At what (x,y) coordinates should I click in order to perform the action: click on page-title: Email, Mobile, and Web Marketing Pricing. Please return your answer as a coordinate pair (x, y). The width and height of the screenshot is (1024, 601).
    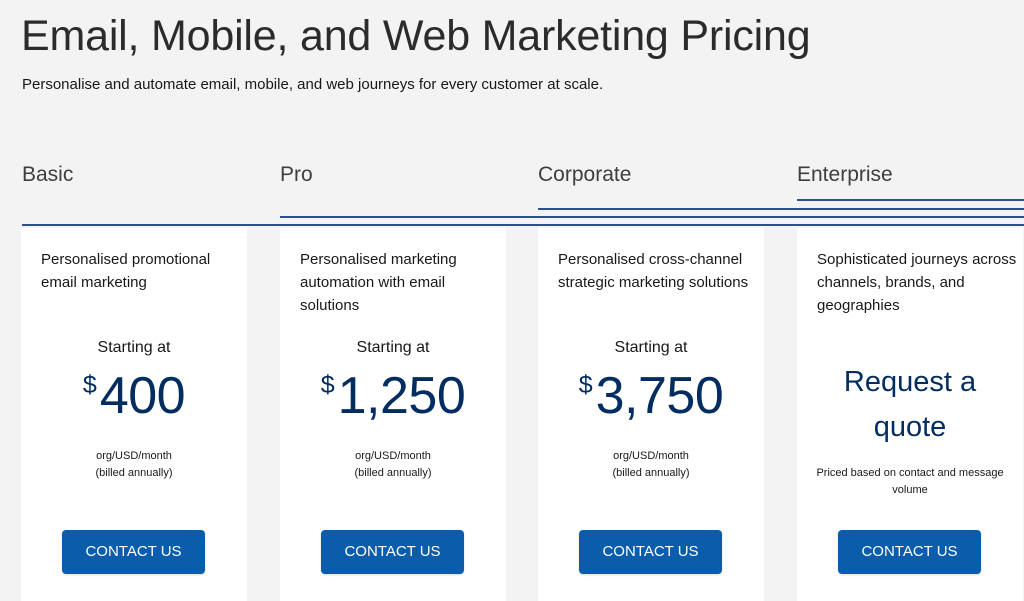
    Looking at the image, I should click on (416, 36).